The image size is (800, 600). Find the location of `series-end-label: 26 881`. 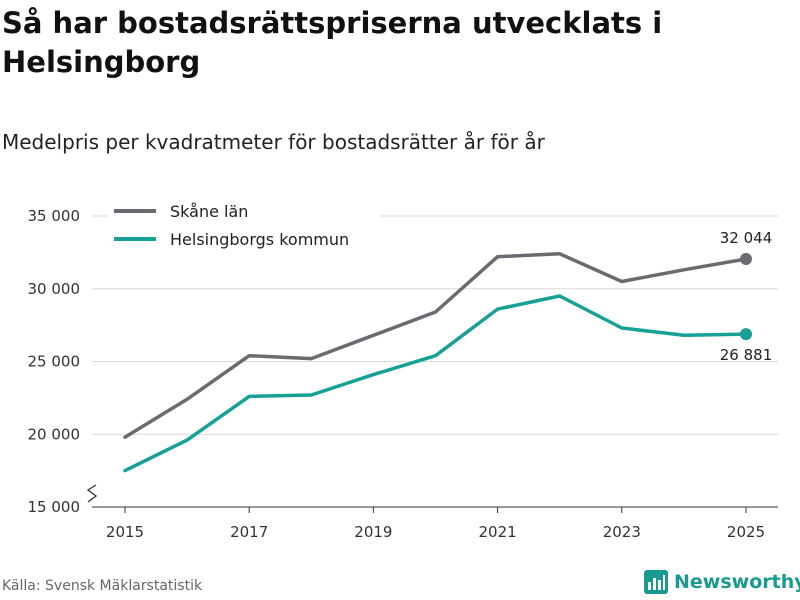

series-end-label: 26 881 is located at coordinates (746, 355).